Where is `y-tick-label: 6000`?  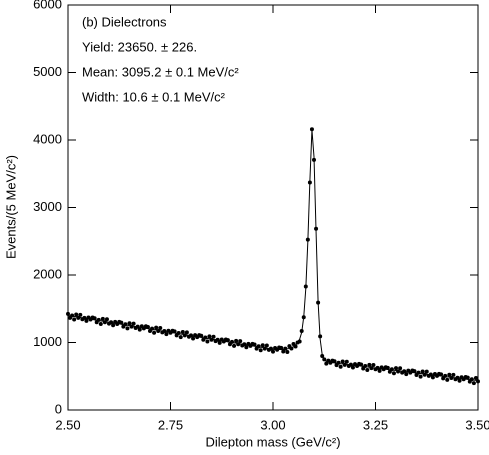 y-tick-label: 6000 is located at coordinates (47, 5).